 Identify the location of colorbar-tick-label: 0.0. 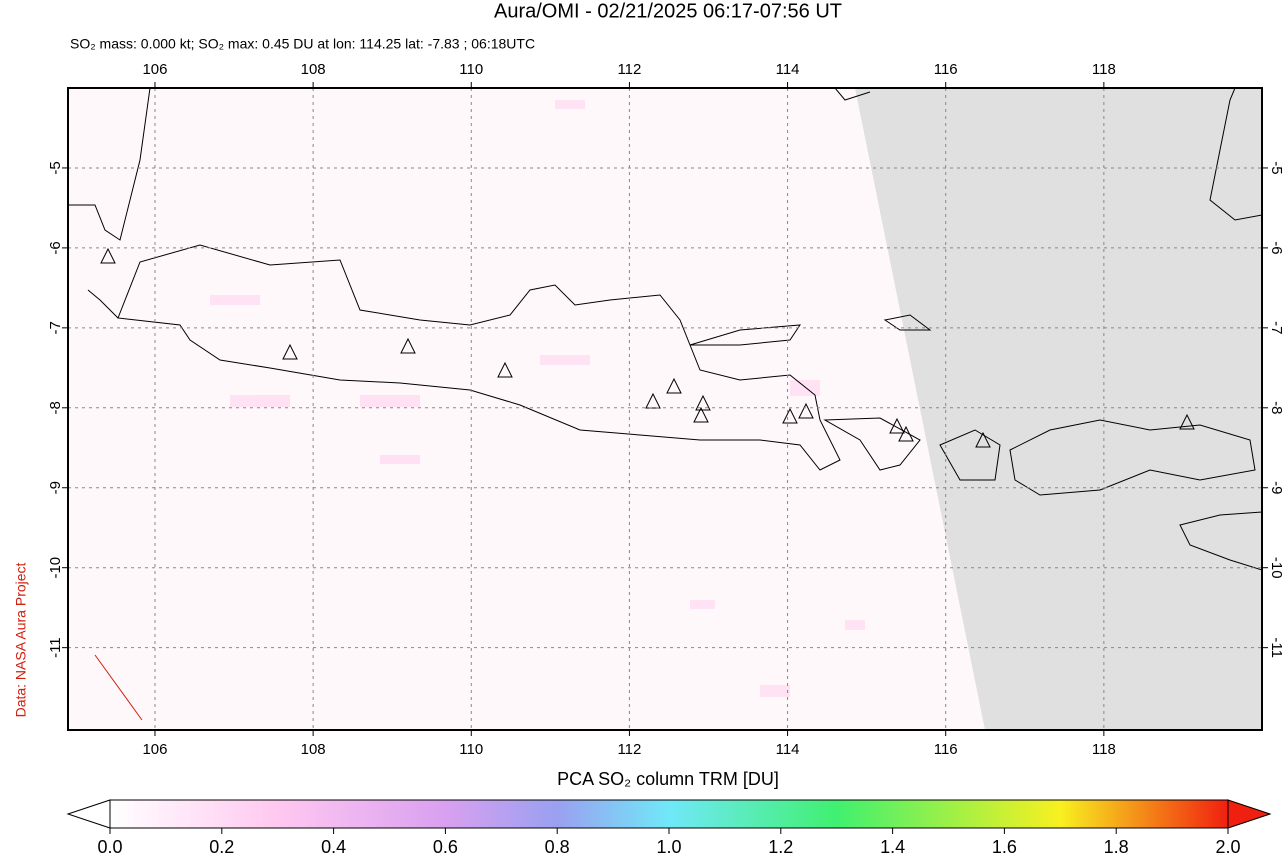
(109, 846).